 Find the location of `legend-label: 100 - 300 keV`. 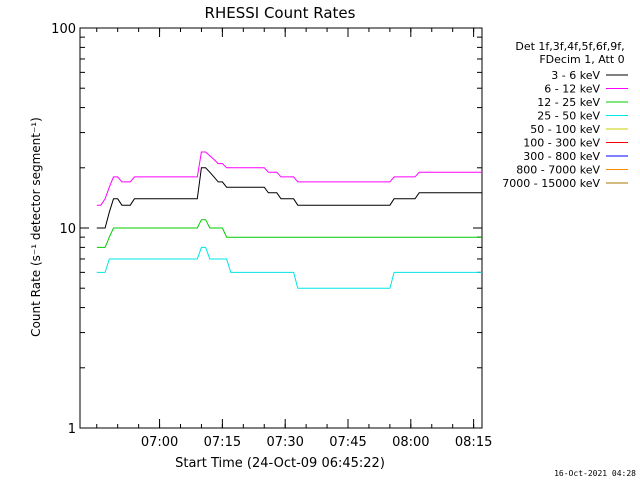

legend-label: 100 - 300 keV is located at coordinates (561, 143).